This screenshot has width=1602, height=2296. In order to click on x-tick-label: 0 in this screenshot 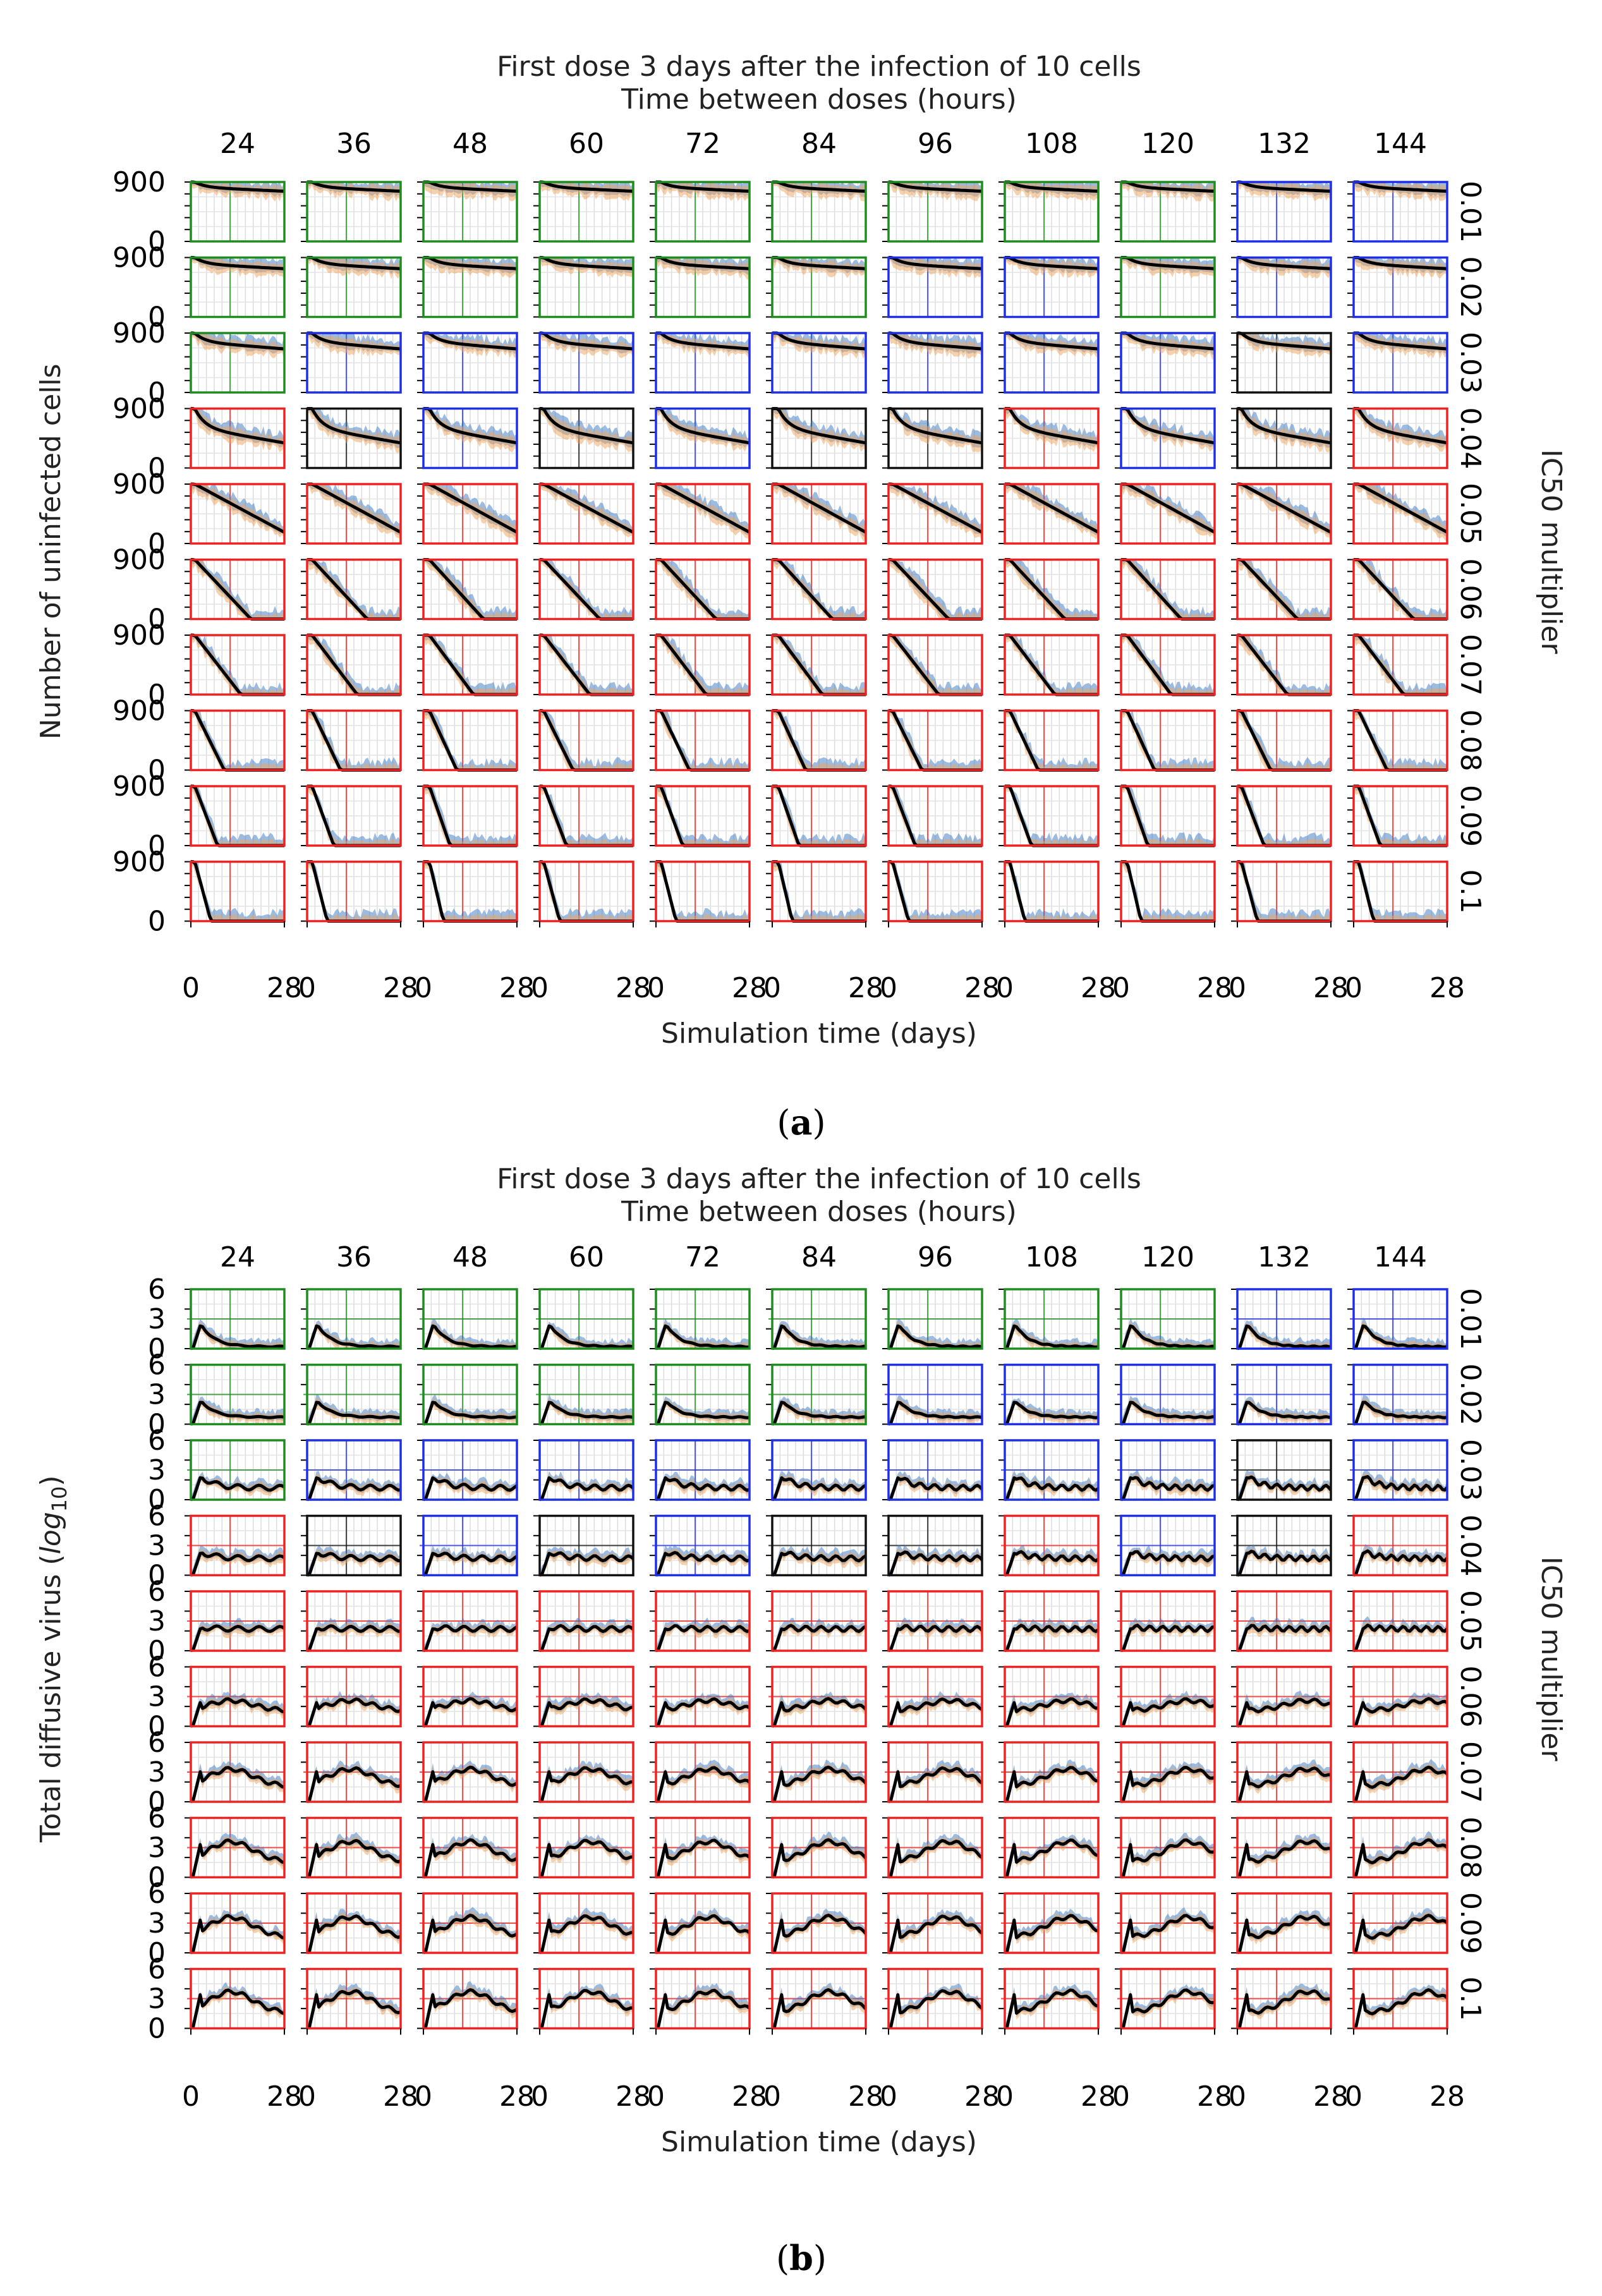, I will do `click(307, 988)`.